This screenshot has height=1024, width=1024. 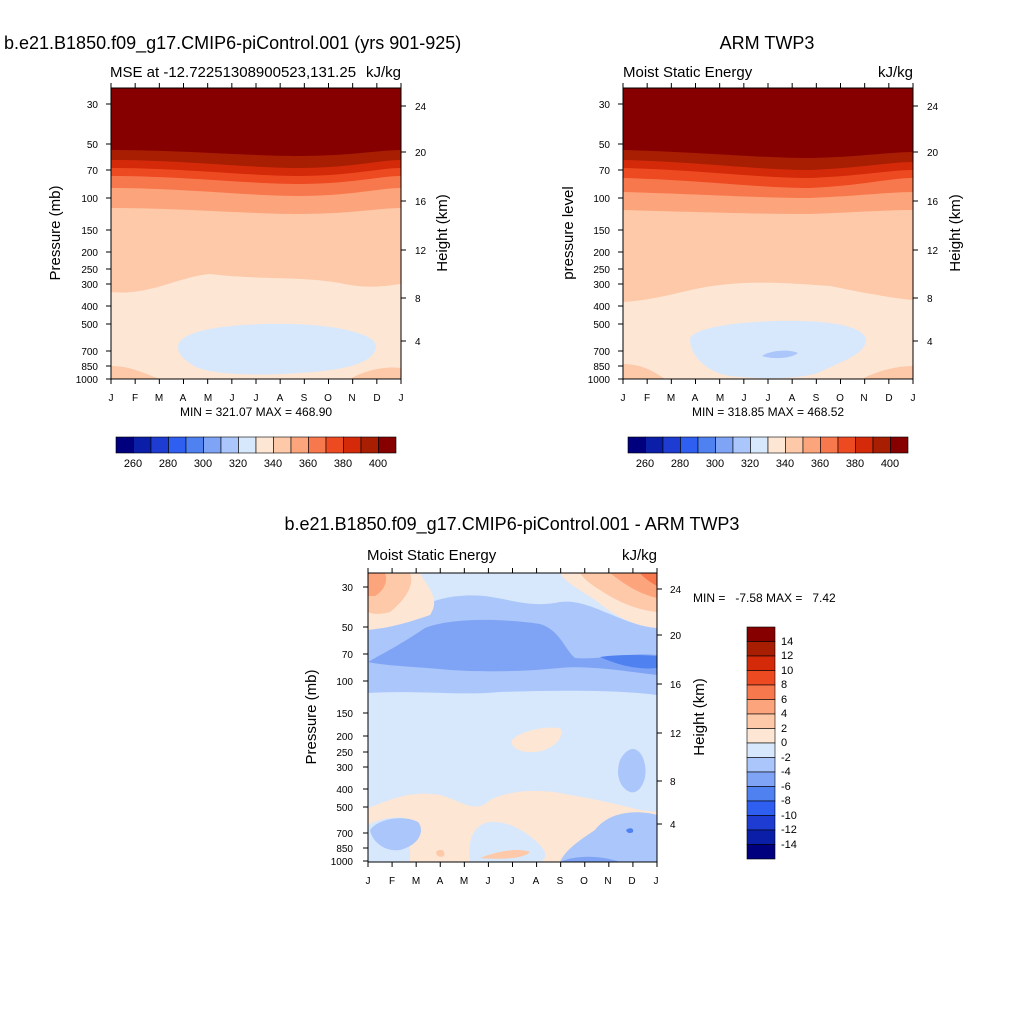 I want to click on y-tick: 150, so click(x=344, y=714).